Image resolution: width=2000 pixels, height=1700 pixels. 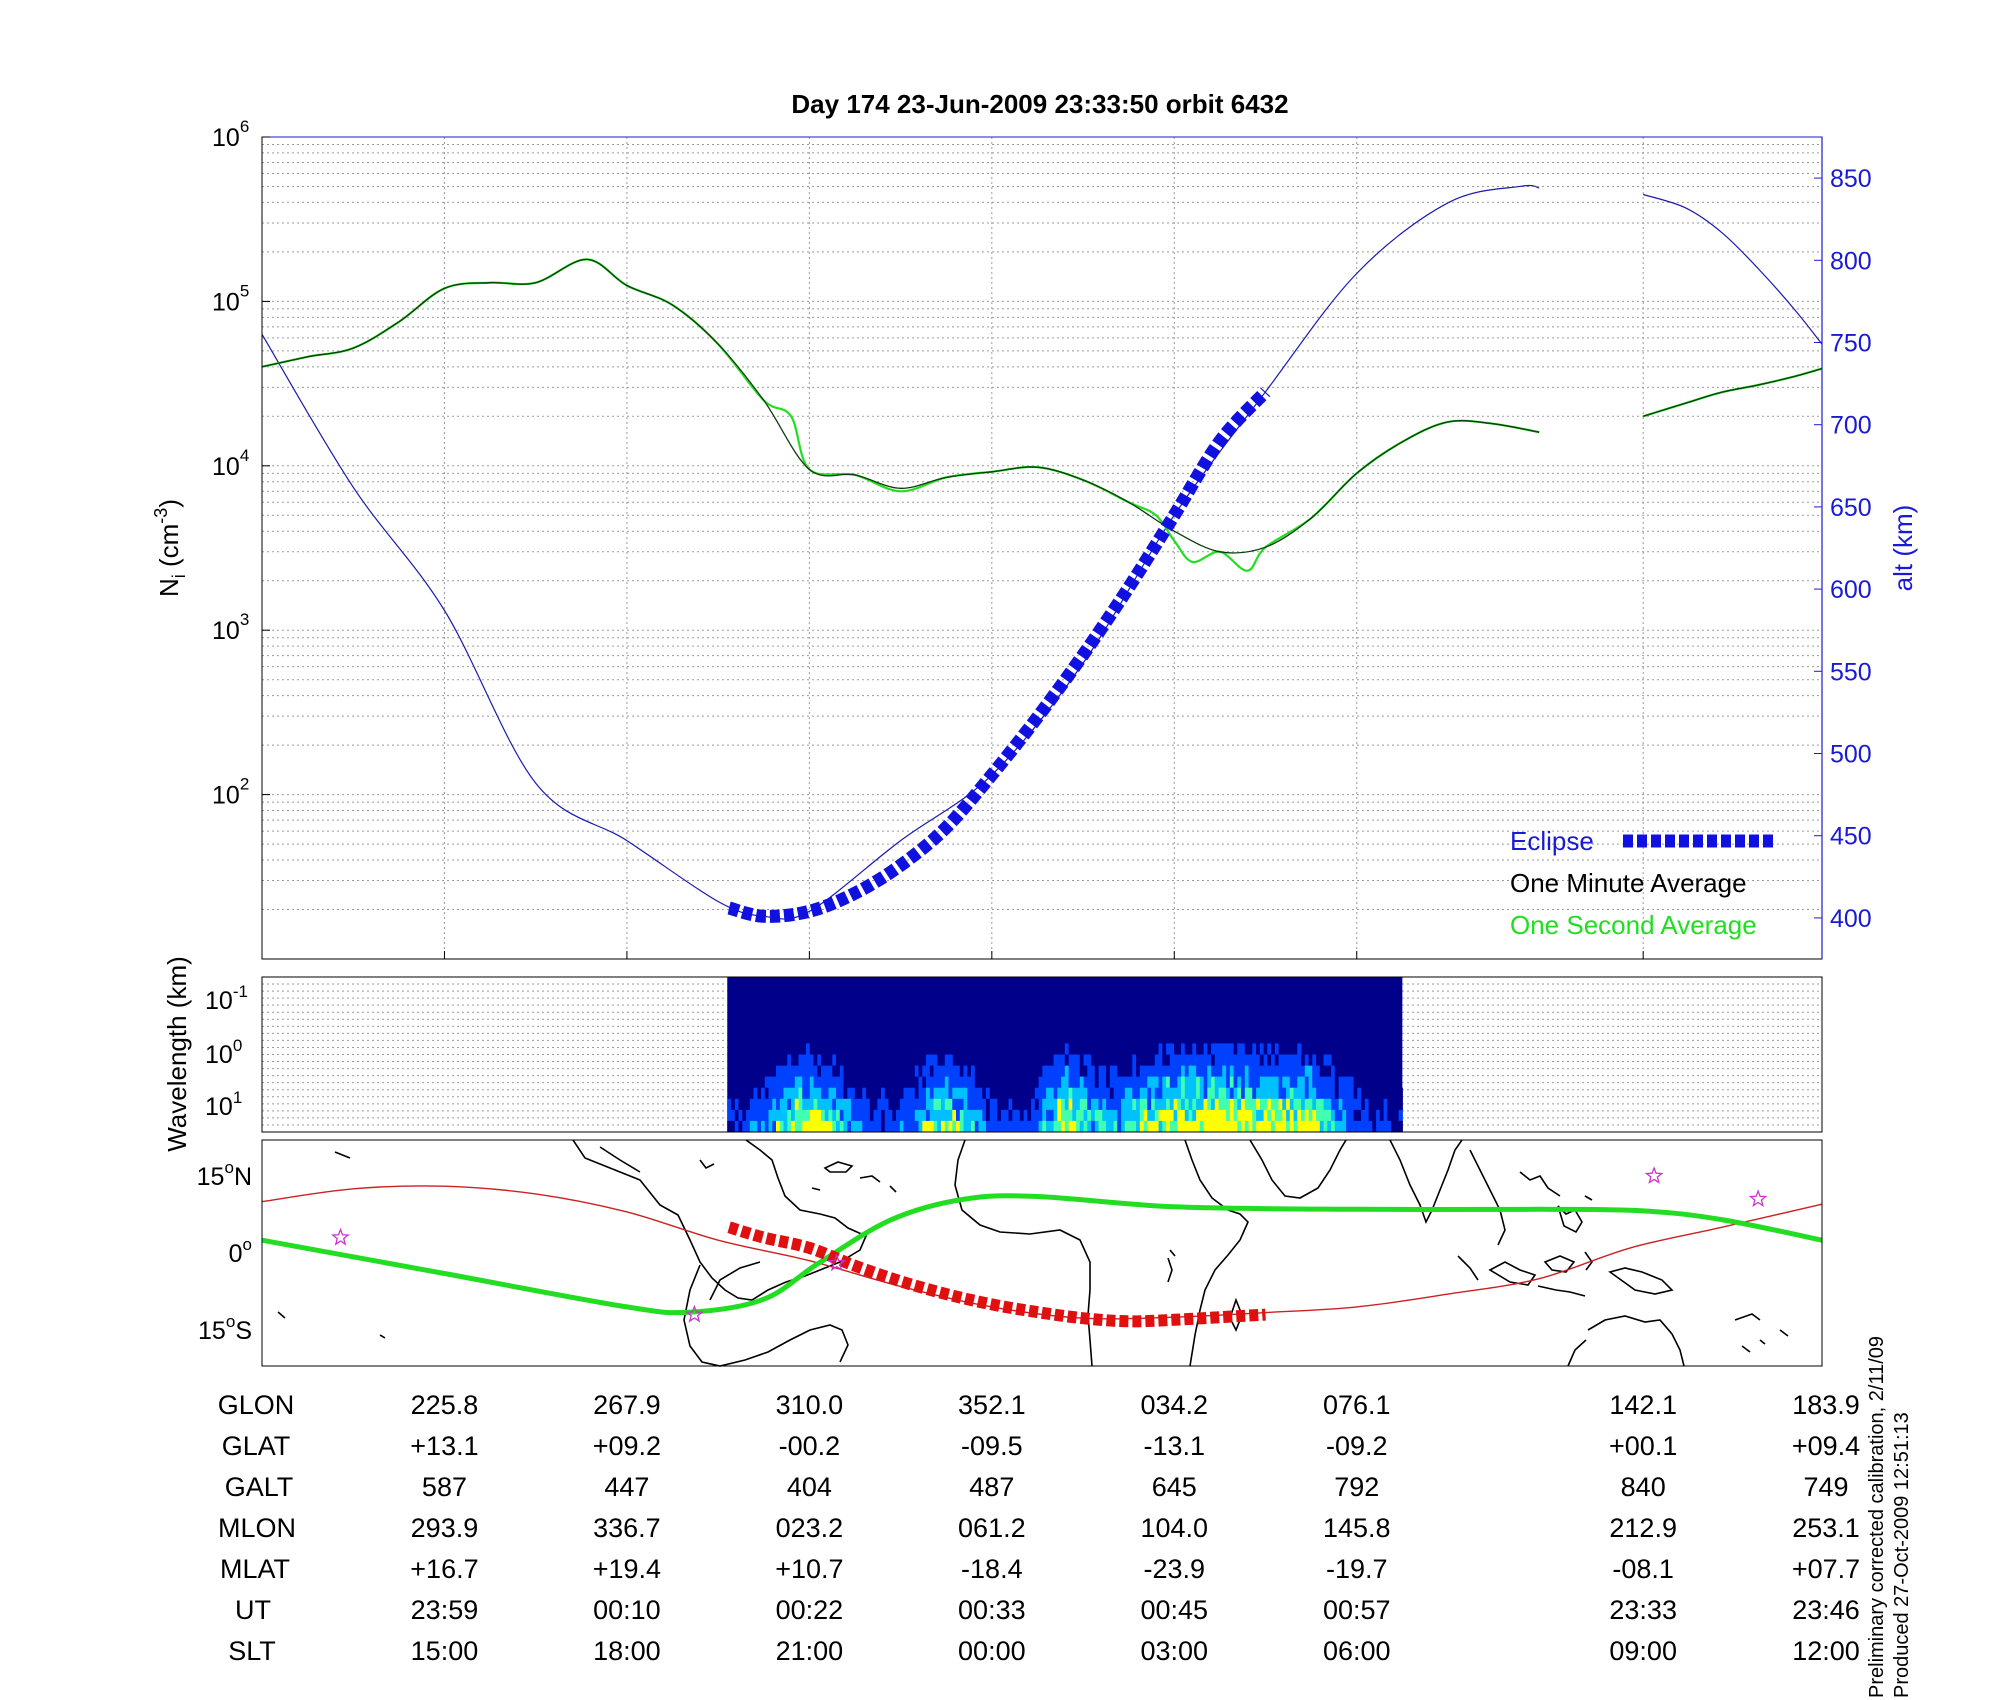 I want to click on table-cell: -00.2, so click(x=810, y=1446).